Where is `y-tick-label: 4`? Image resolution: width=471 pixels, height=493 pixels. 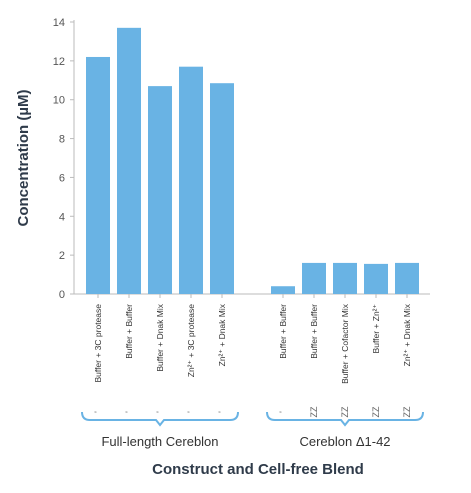
y-tick-label: 4 is located at coordinates (62, 217).